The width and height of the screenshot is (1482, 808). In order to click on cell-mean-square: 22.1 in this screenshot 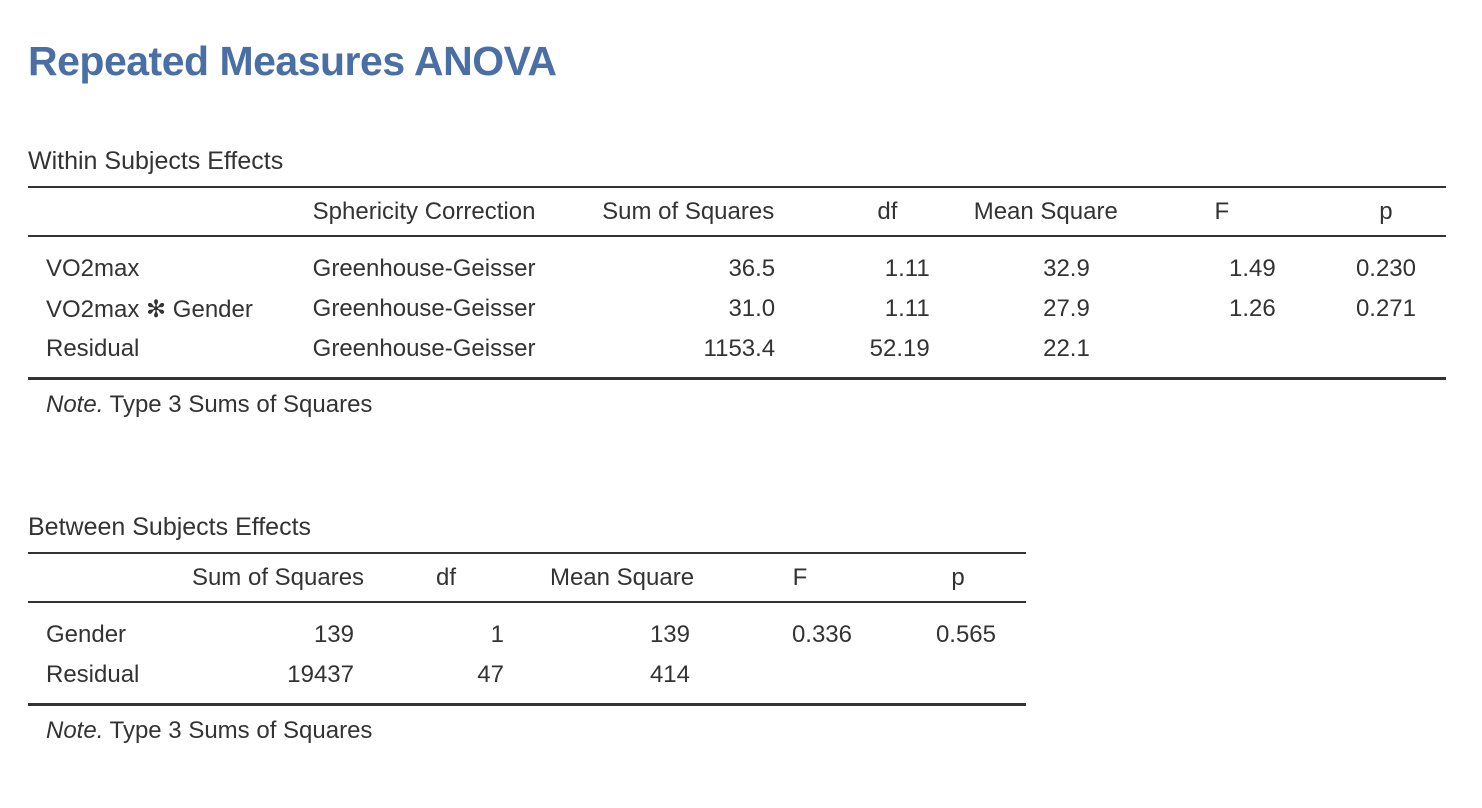, I will do `click(1066, 348)`.